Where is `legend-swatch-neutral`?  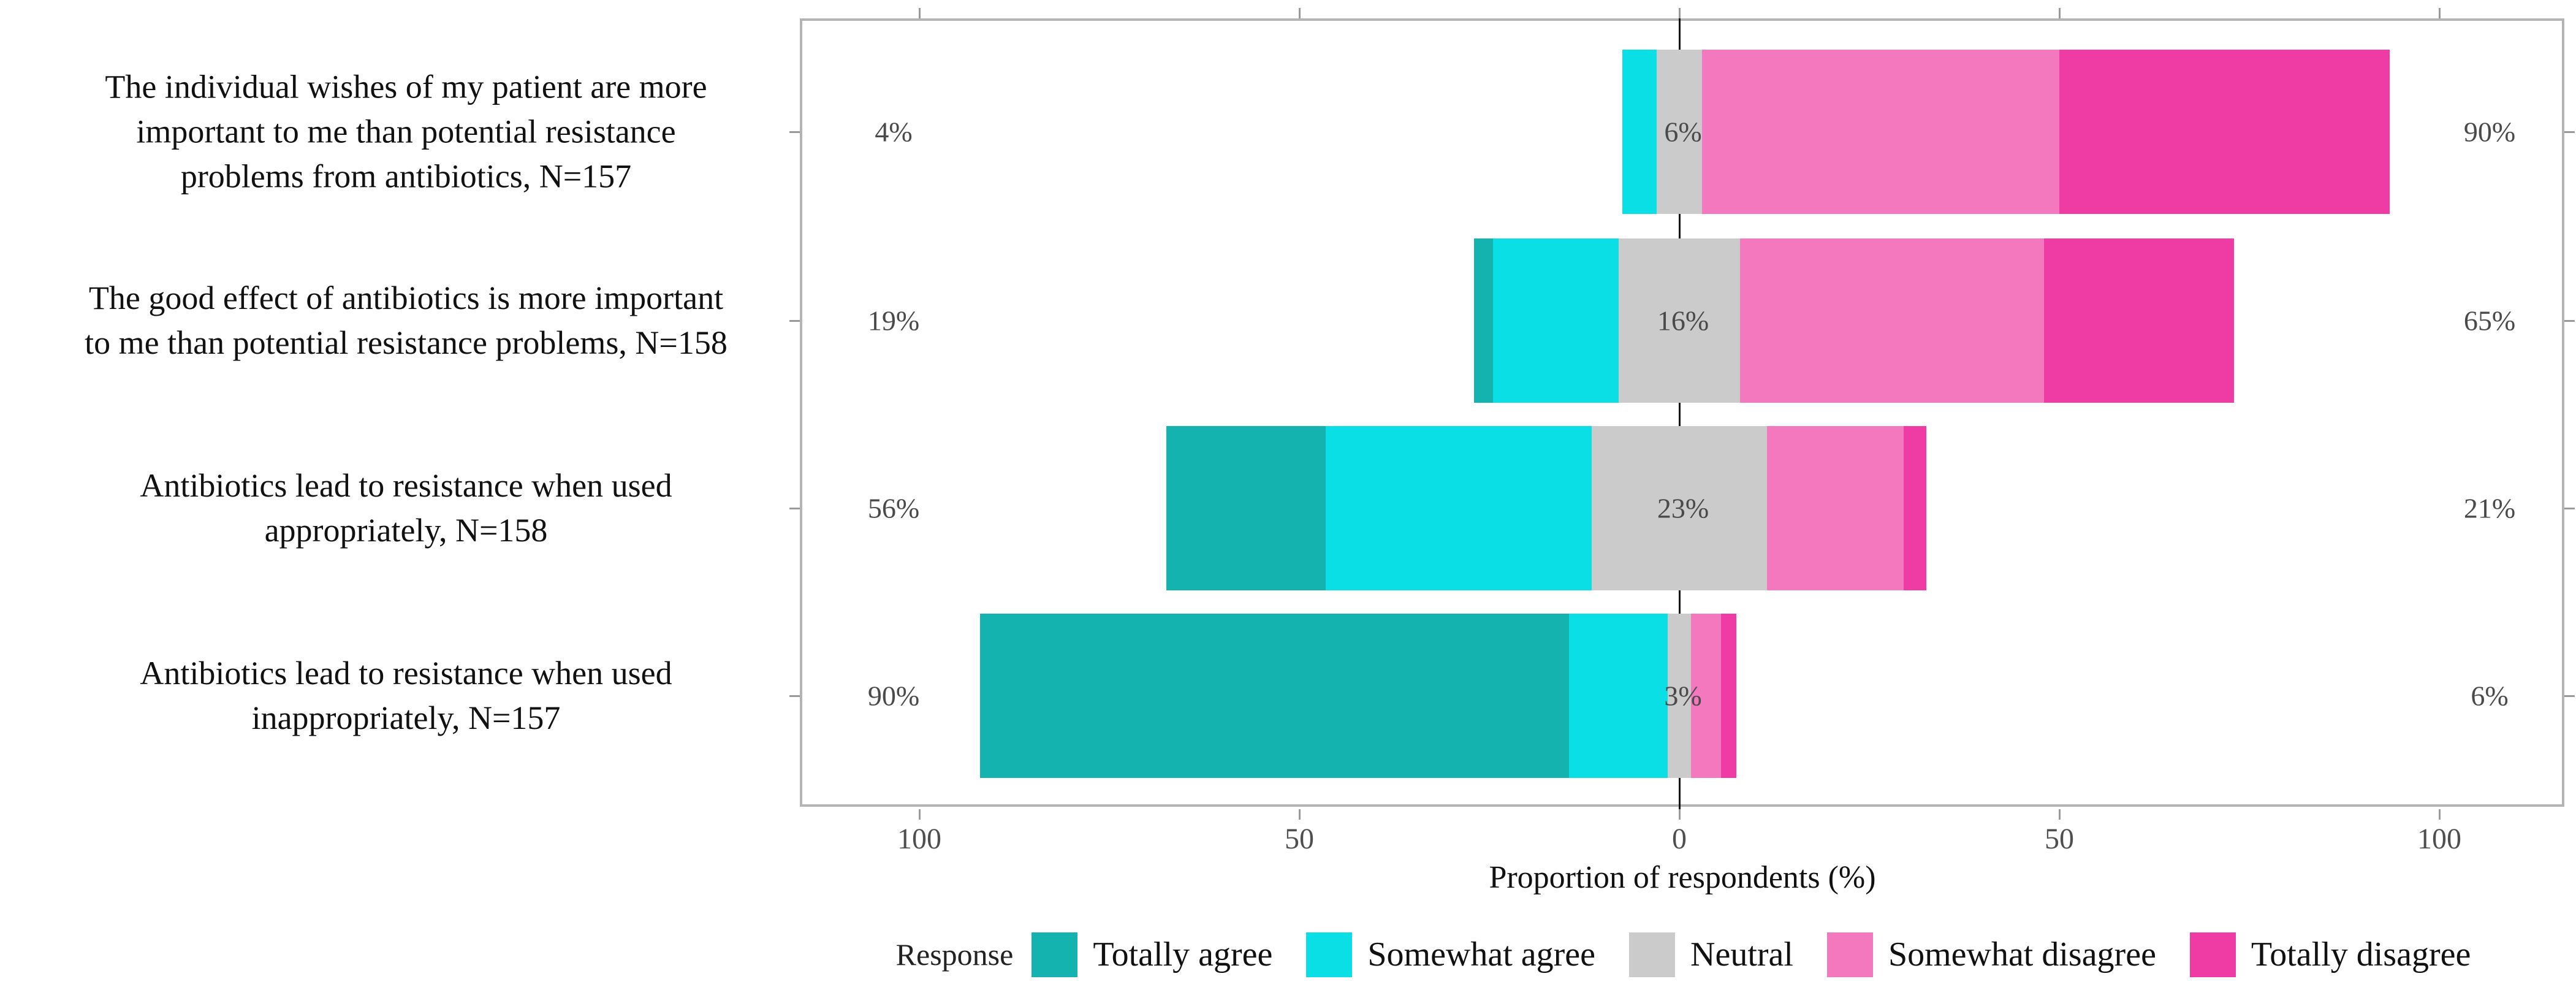
legend-swatch-neutral is located at coordinates (1652, 954).